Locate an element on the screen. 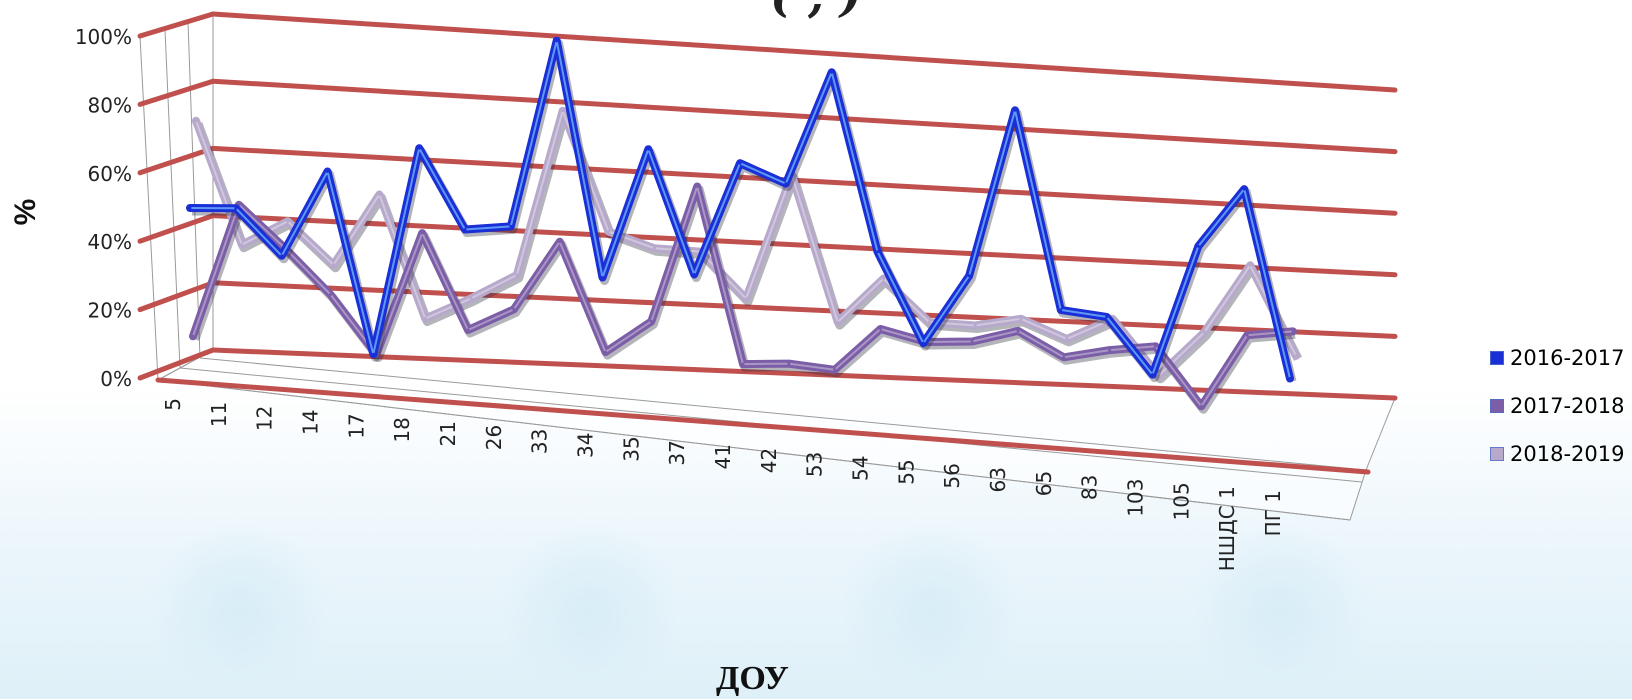  x-tick-label: 53 is located at coordinates (815, 464).